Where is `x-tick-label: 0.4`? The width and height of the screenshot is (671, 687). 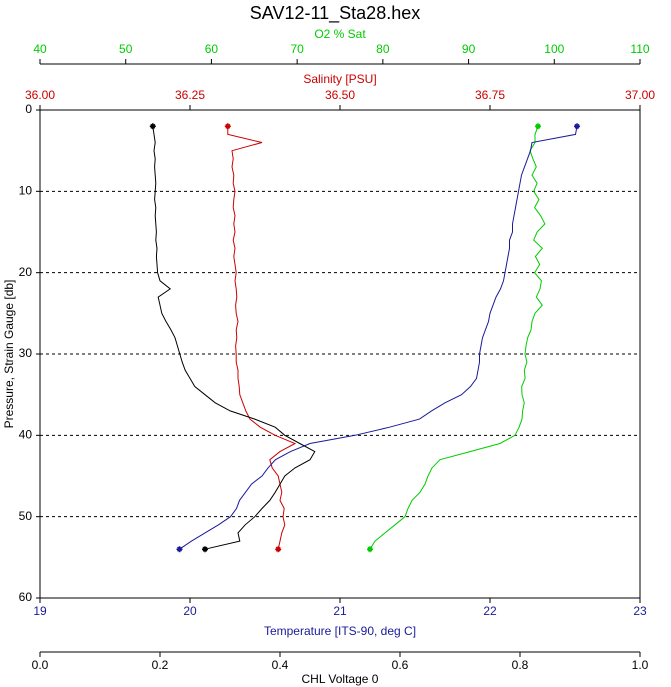
x-tick-label: 0.4 is located at coordinates (280, 665).